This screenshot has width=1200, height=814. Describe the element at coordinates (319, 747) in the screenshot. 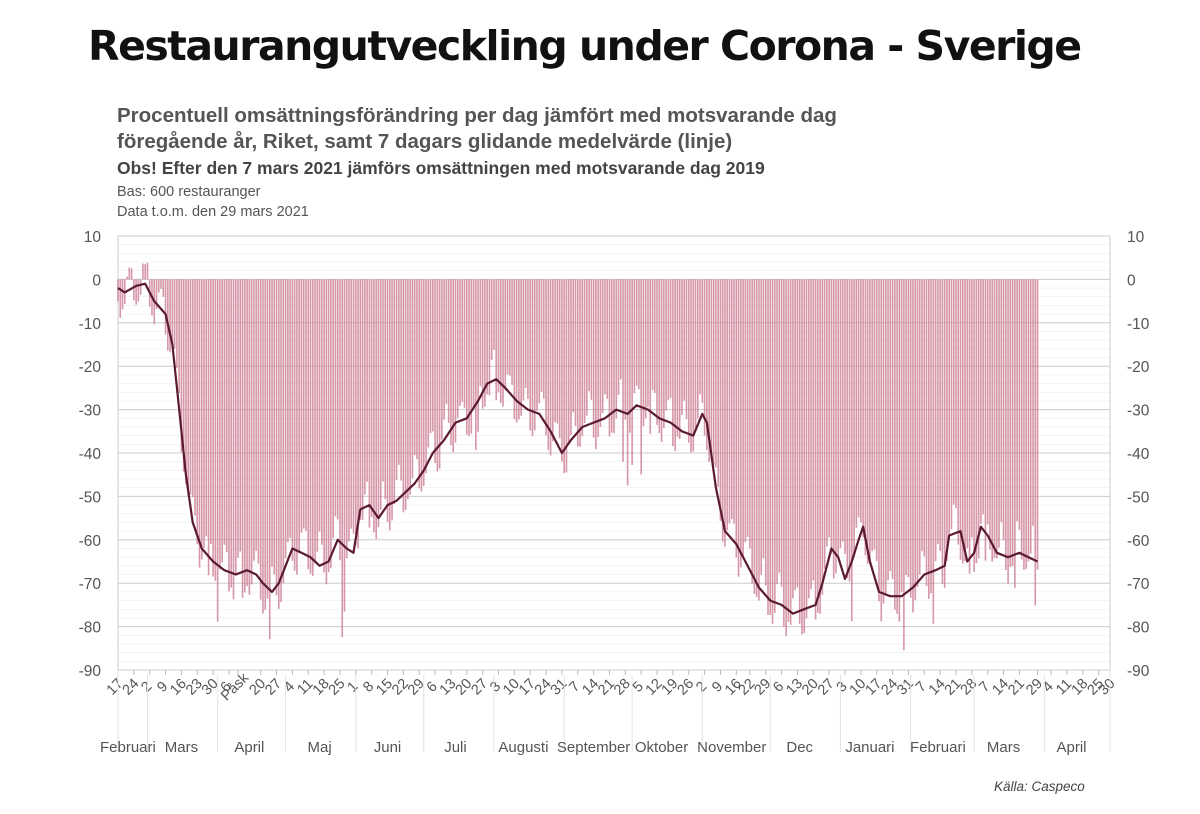

I see `x-month-label: Maj` at that location.